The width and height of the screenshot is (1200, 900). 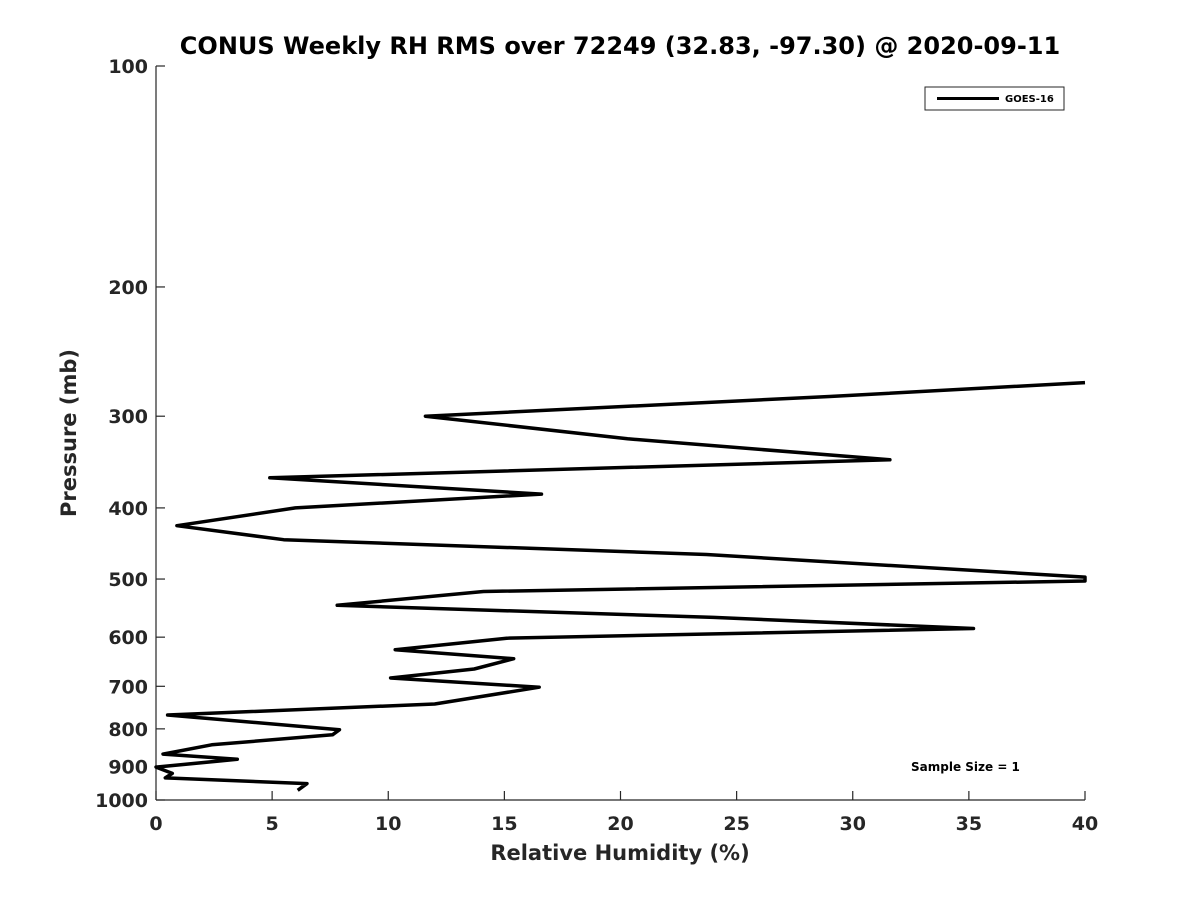 I want to click on y-tick-label: 100, so click(x=128, y=67).